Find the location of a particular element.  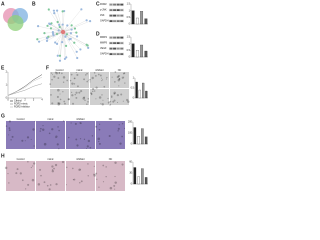

y-tick-label: 30 is located at coordinates (130, 173).